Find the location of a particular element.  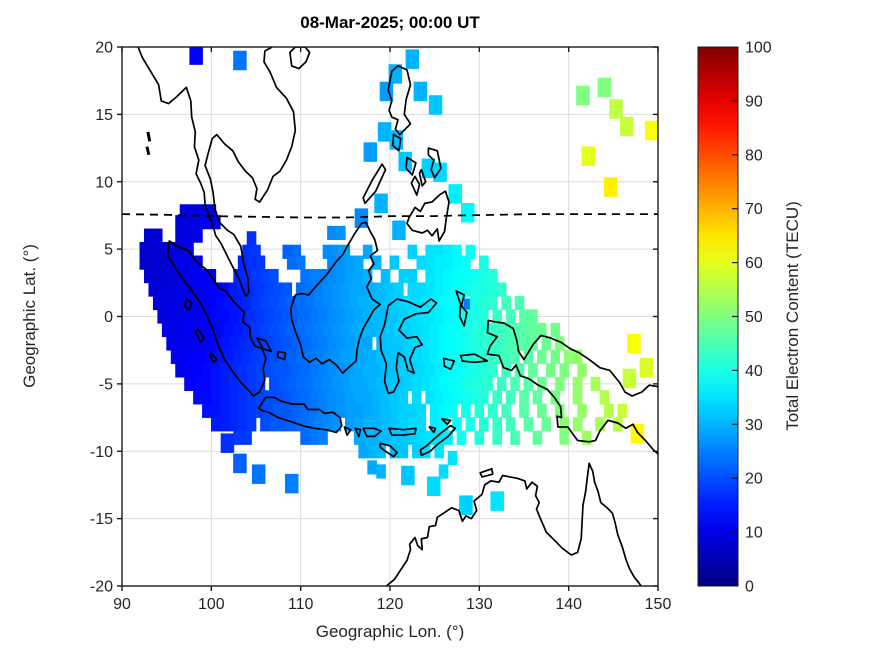

x-tick-label: 130 is located at coordinates (479, 604).